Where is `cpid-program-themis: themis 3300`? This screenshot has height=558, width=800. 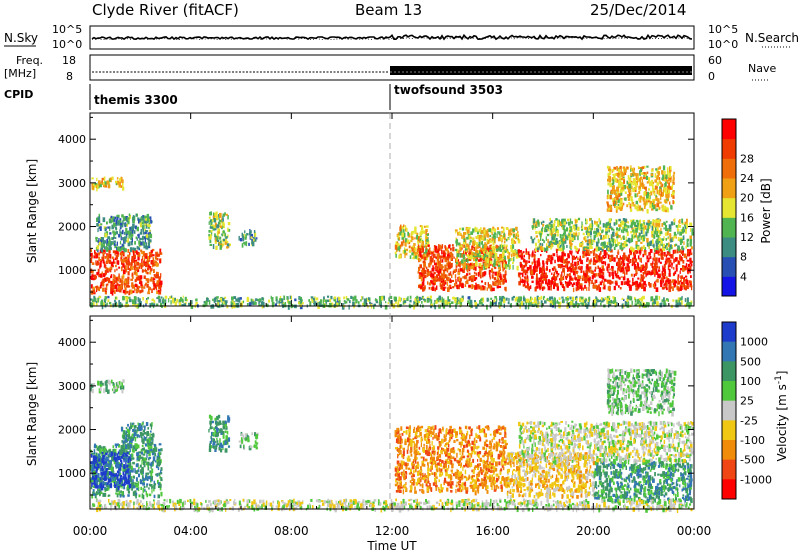
cpid-program-themis: themis 3300 is located at coordinates (136, 100).